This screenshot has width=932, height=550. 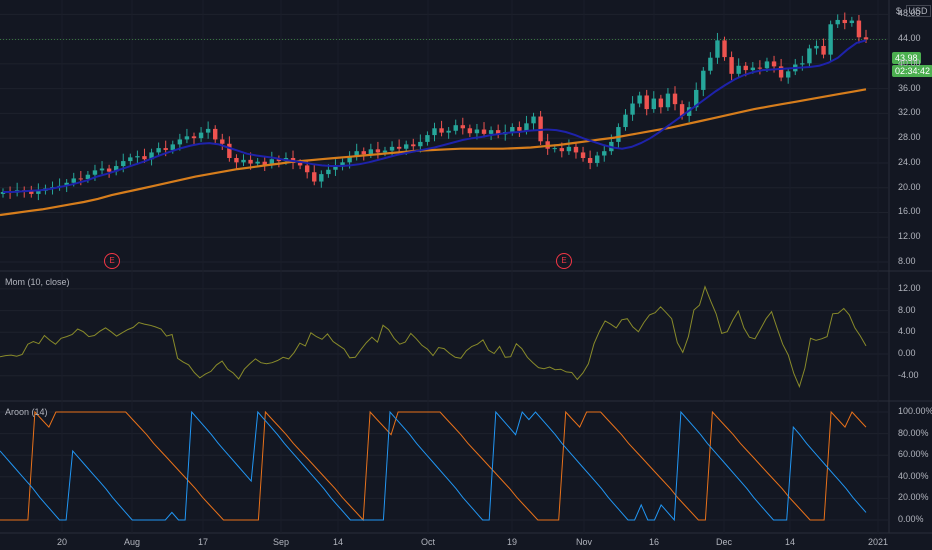 I want to click on x-tick-label: 2021, so click(x=878, y=542).